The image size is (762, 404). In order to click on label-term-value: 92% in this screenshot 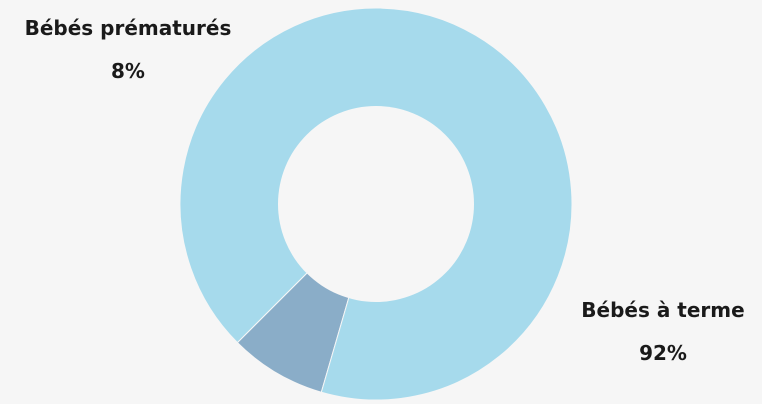, I will do `click(663, 353)`.